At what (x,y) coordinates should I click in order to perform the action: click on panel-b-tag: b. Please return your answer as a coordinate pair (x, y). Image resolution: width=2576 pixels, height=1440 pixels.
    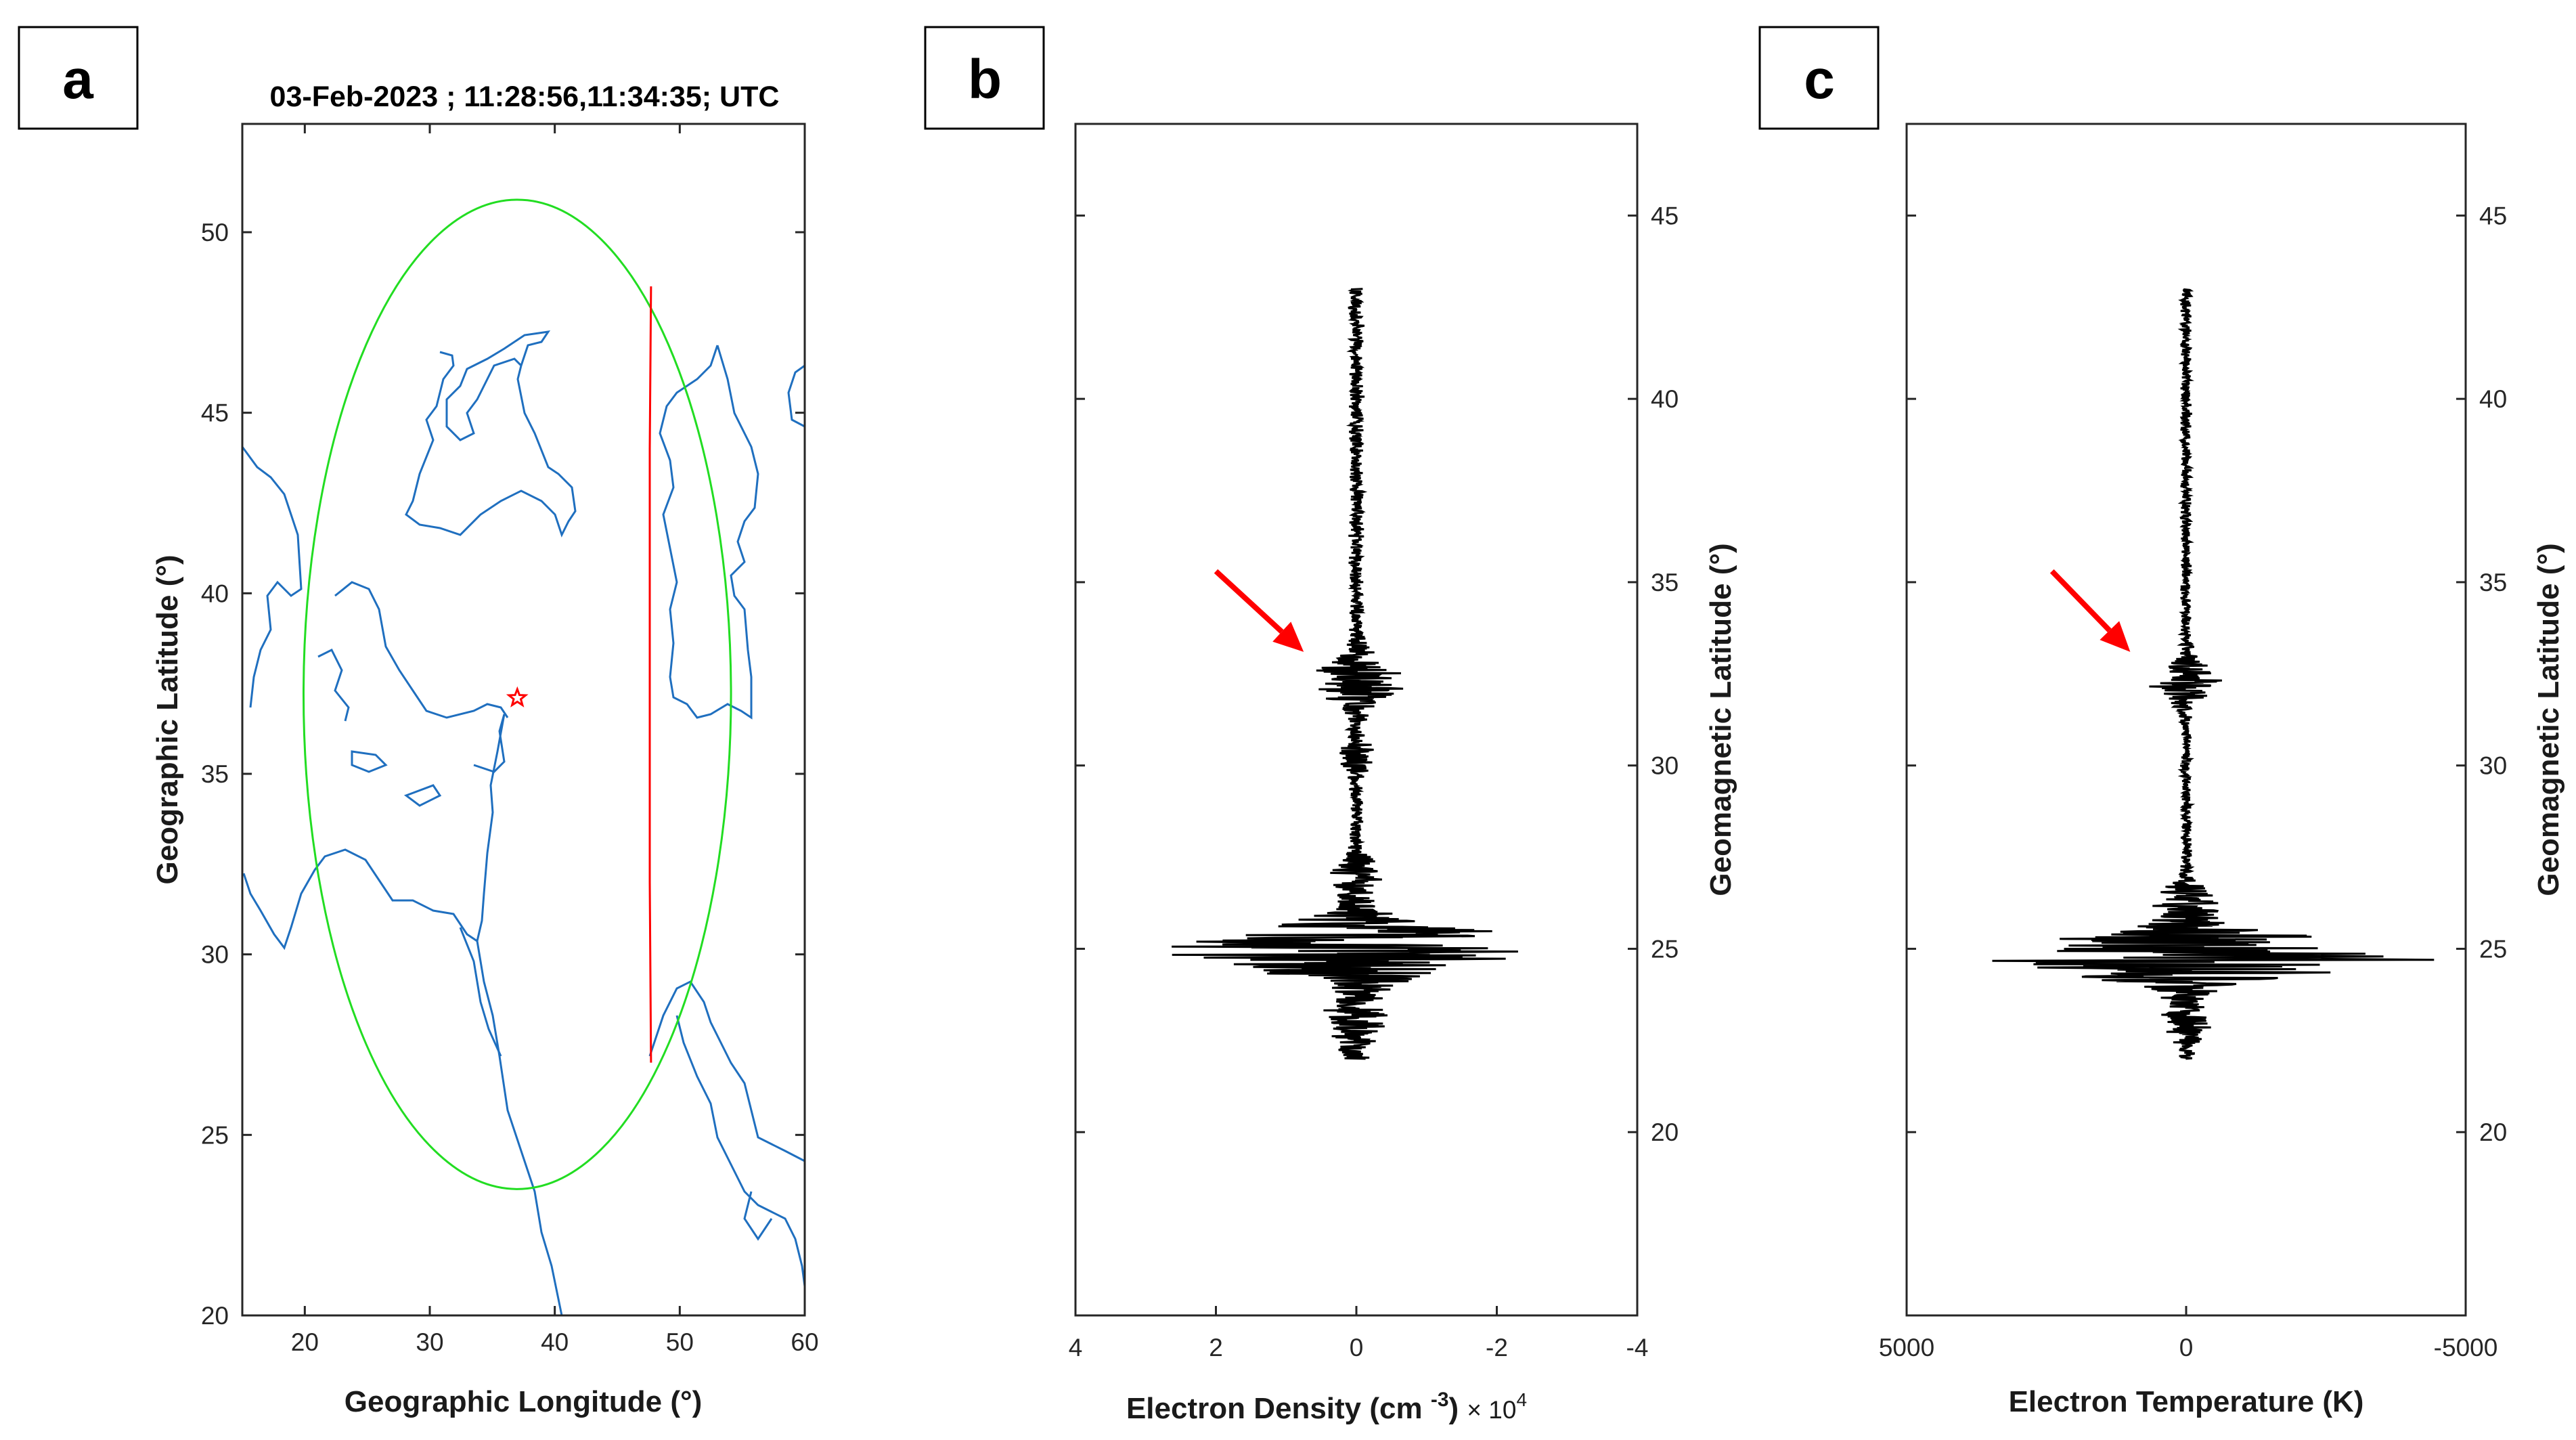
    Looking at the image, I should click on (985, 79).